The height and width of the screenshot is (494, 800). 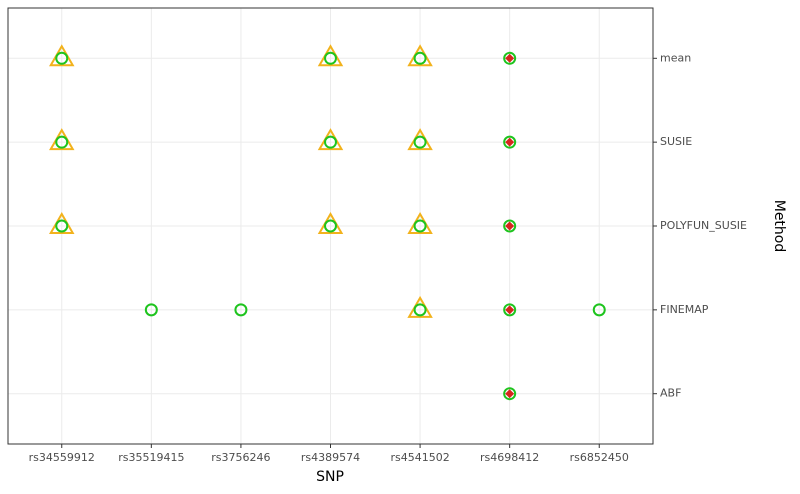 What do you see at coordinates (240, 457) in the screenshot?
I see `x-tick-label: rs3756246` at bounding box center [240, 457].